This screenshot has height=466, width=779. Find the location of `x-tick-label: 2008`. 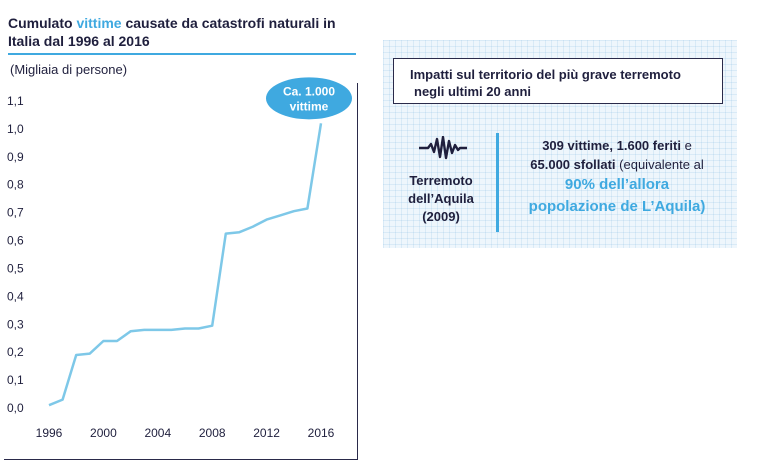

x-tick-label: 2008 is located at coordinates (212, 433).